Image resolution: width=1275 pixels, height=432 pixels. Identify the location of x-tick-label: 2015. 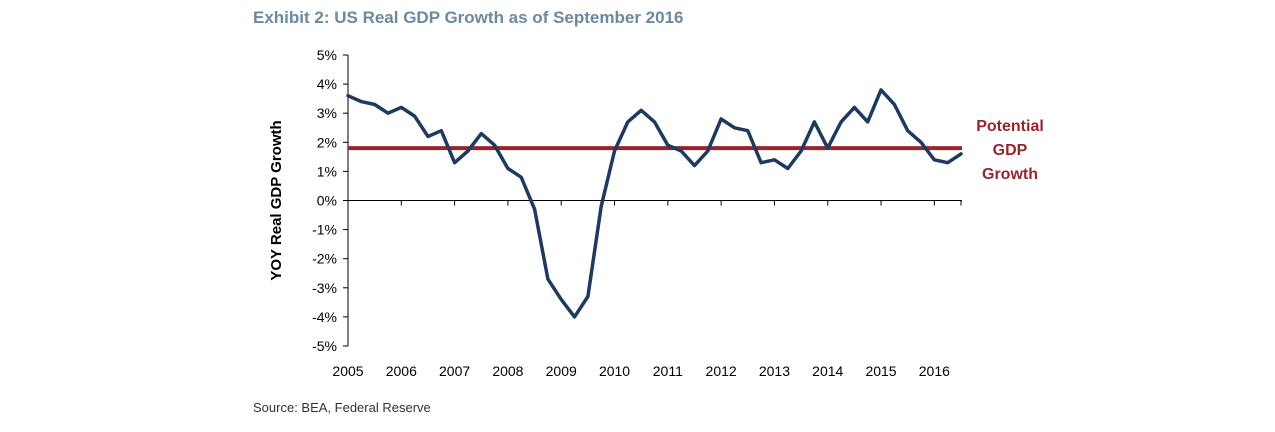
(880, 371).